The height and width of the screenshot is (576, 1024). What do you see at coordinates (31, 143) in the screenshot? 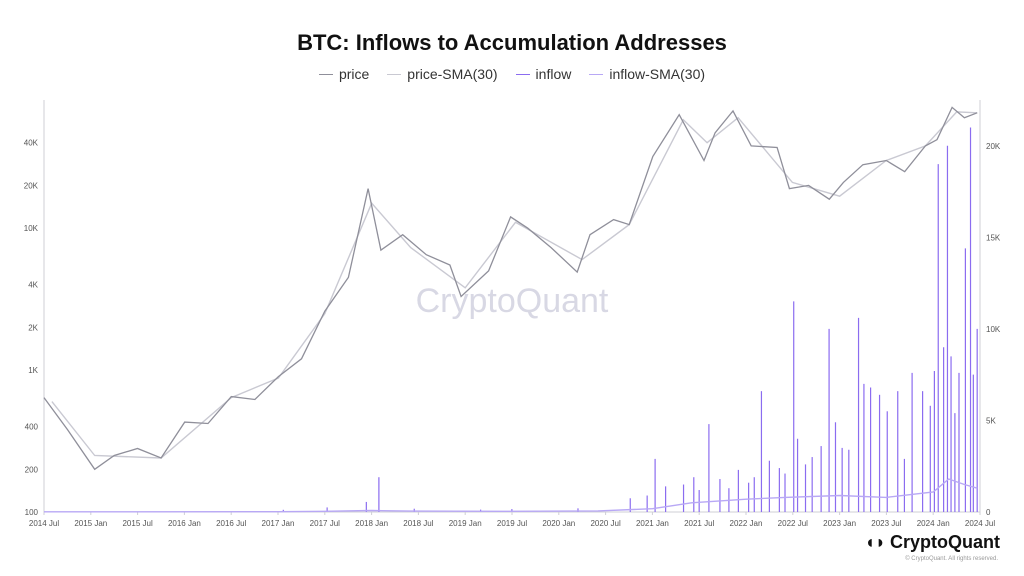
I see `y-left-tick-label: 40K` at bounding box center [31, 143].